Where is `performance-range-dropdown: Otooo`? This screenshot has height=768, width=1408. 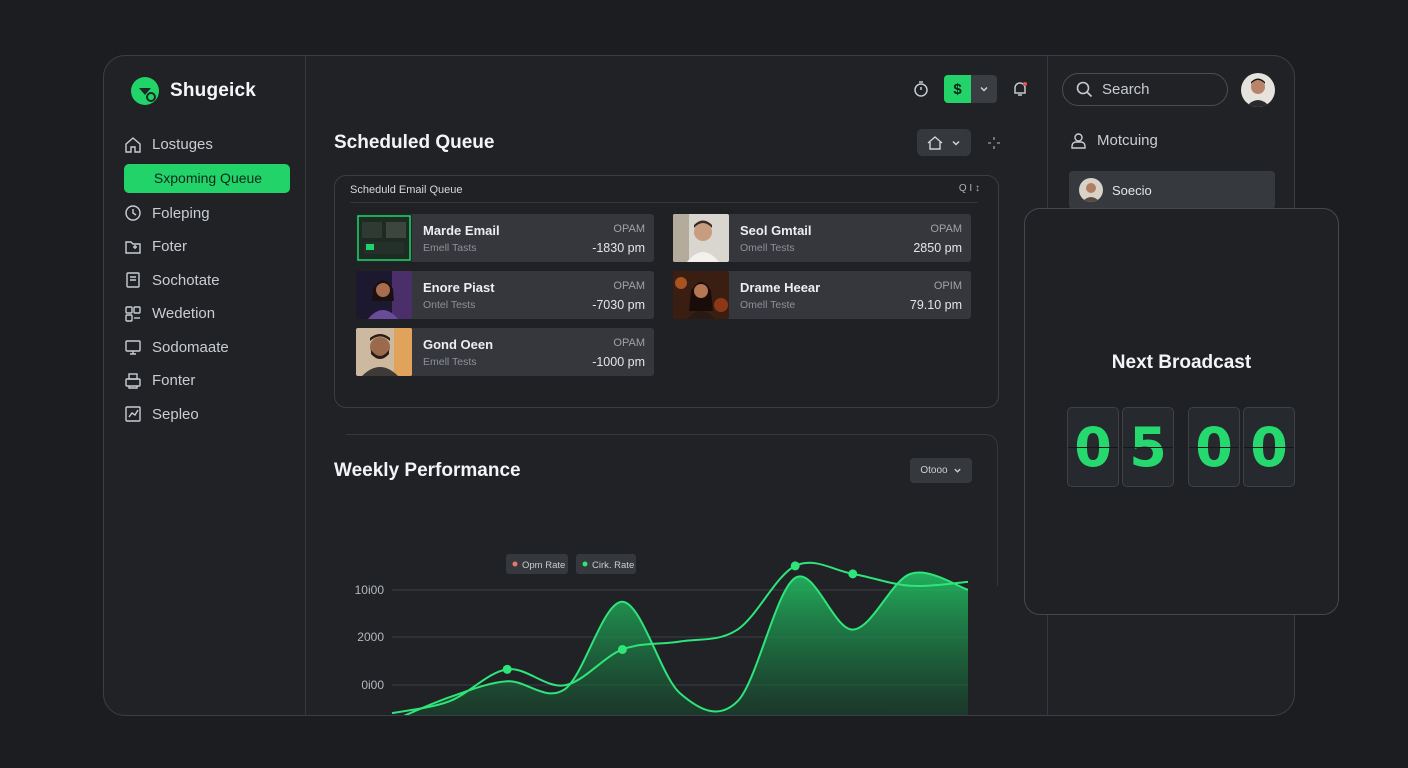
performance-range-dropdown: Otooo is located at coordinates (941, 470).